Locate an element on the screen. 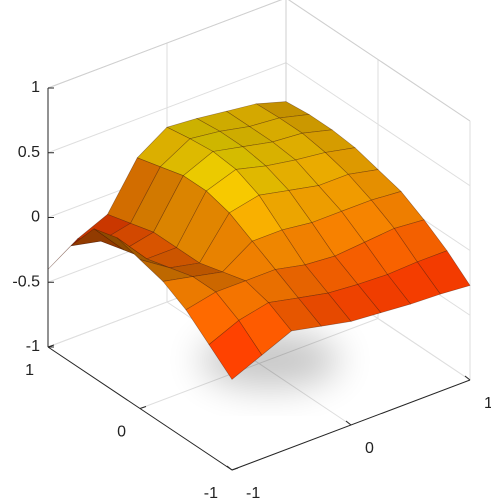 The width and height of the screenshot is (491, 503). z-tick-label: -0.5 is located at coordinates (26, 281).